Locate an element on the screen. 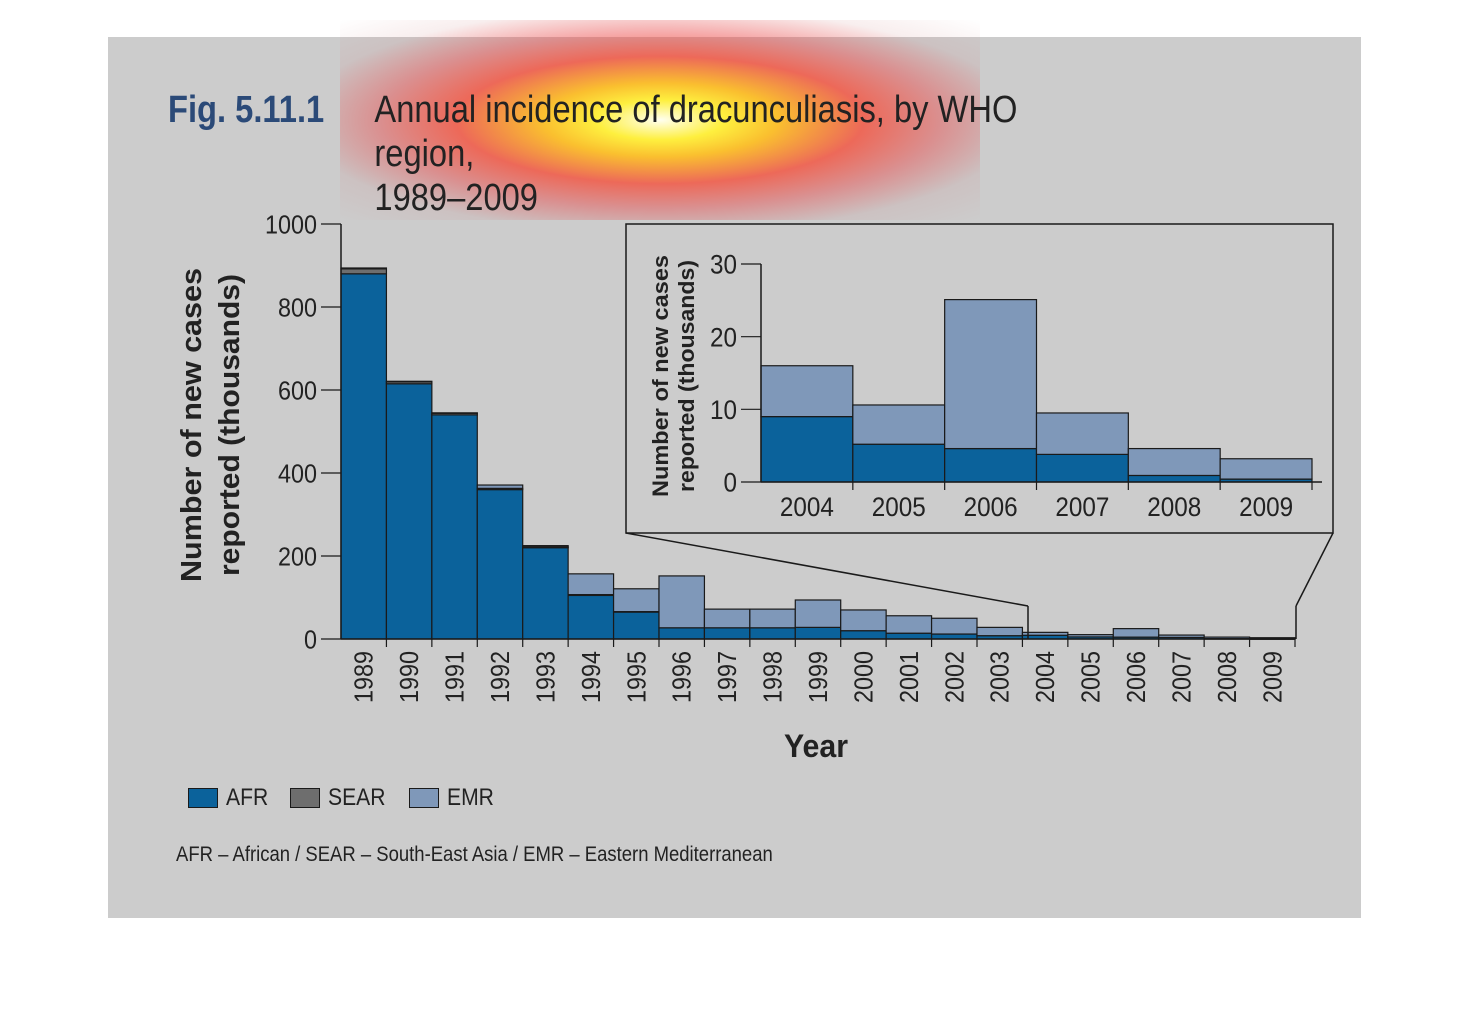 The height and width of the screenshot is (1012, 1470). main-bar-emr-1998 is located at coordinates (772, 618).